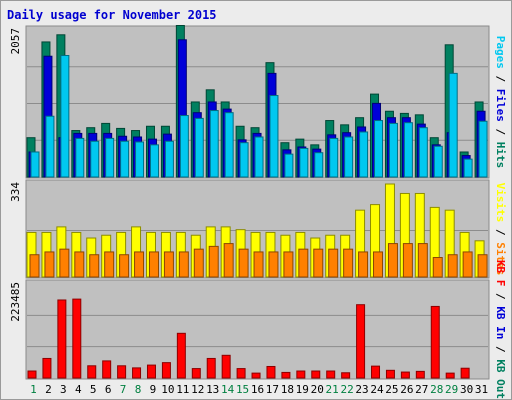  What do you see at coordinates (346, 389) in the screenshot?
I see `day-label: 22` at bounding box center [346, 389].